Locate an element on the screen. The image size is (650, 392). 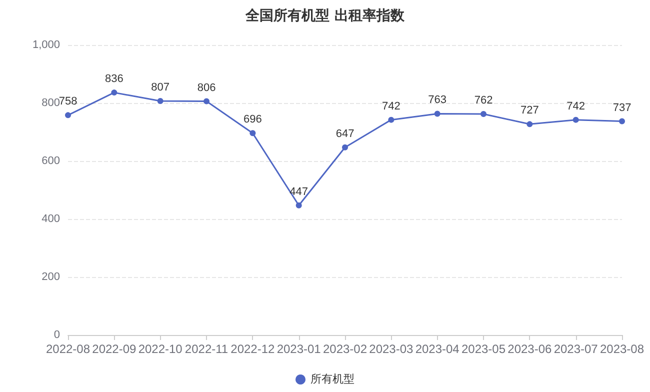
y-tick-label: 200 is located at coordinates (51, 277).